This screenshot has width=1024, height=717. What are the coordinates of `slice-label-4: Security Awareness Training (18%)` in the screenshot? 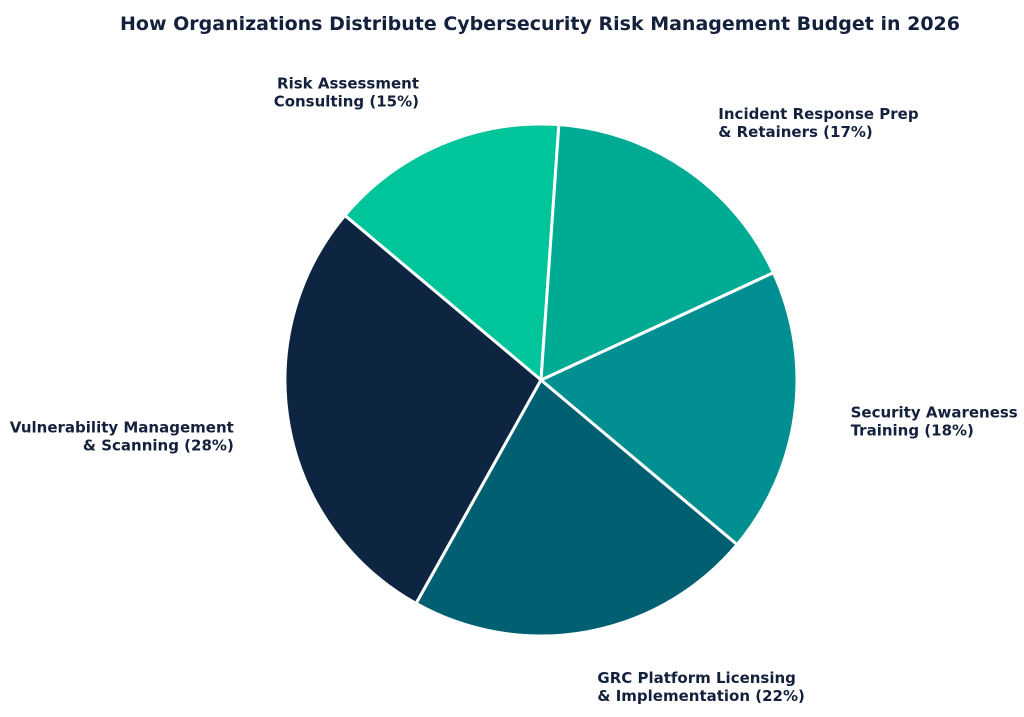 It's located at (934, 421).